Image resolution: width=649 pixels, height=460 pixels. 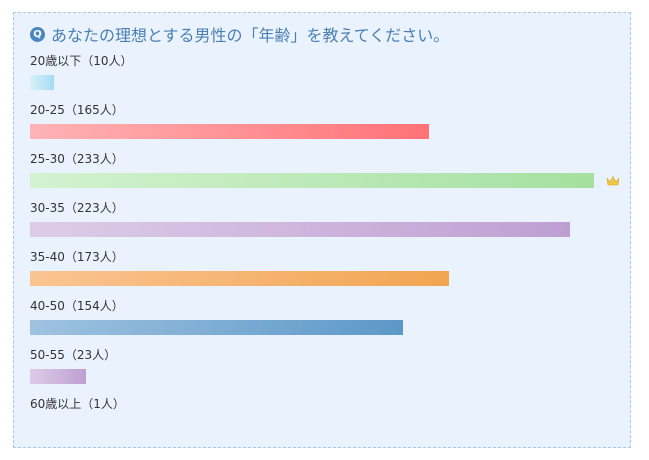 I want to click on bar-label: 60歳以上（1人）, so click(x=77, y=404).